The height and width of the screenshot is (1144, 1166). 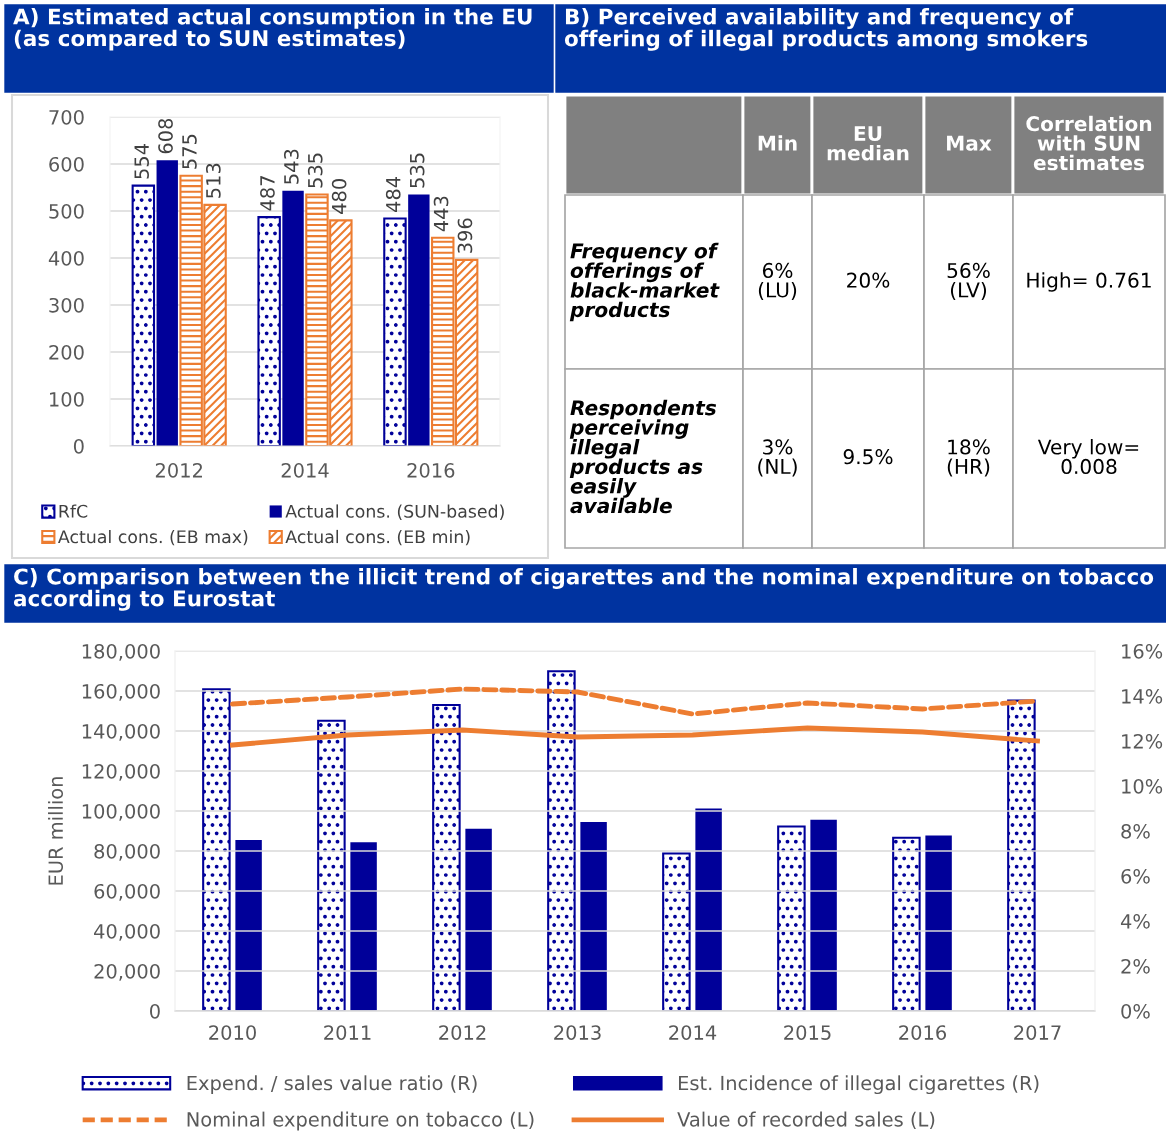 I want to click on y-tick-label: 400, so click(x=66, y=258).